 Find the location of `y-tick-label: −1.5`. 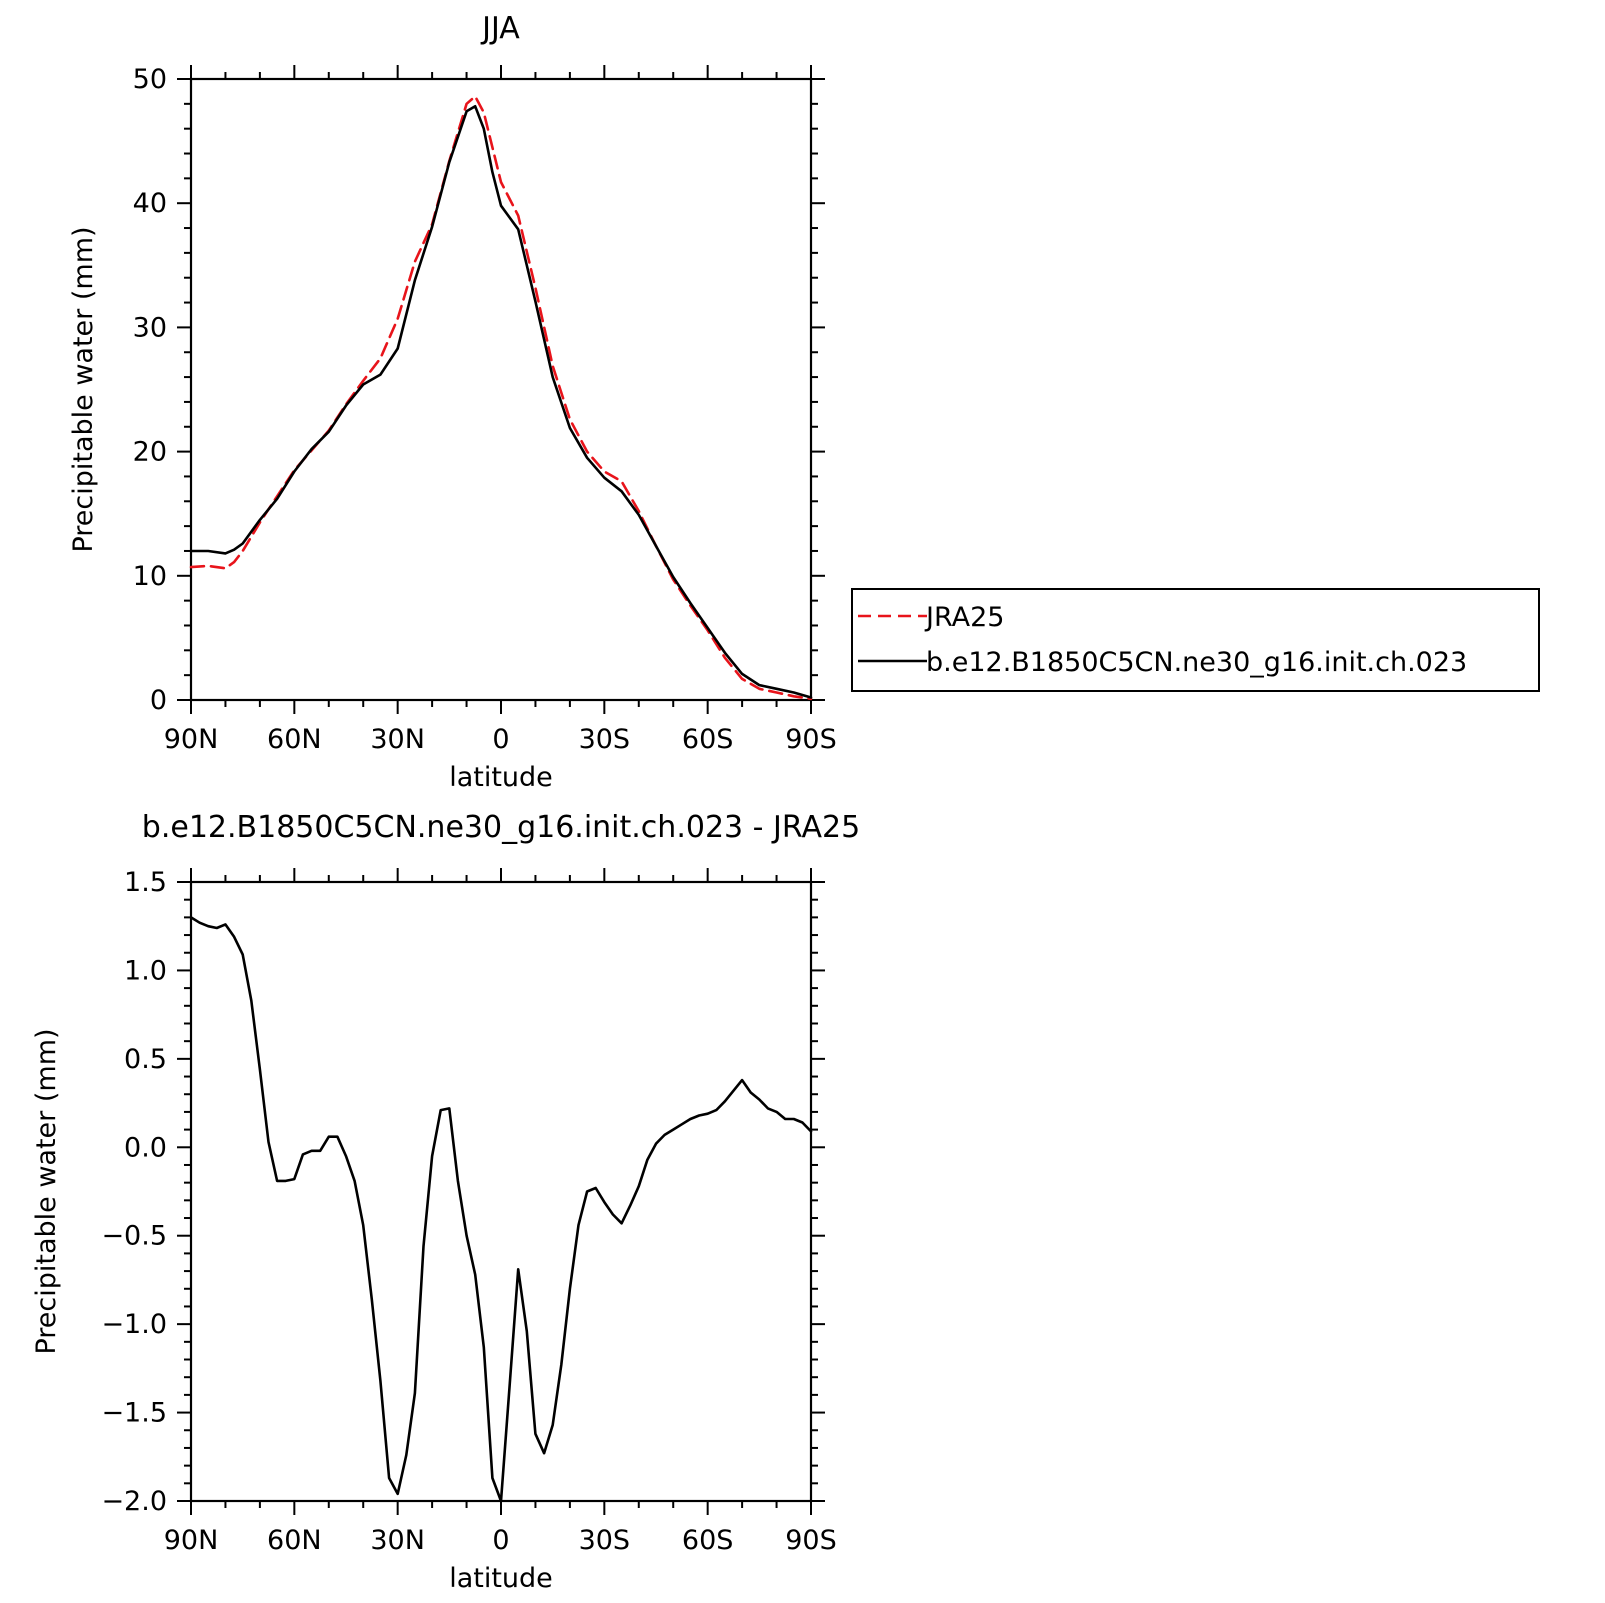

y-tick-label: −1.5 is located at coordinates (134, 1413).